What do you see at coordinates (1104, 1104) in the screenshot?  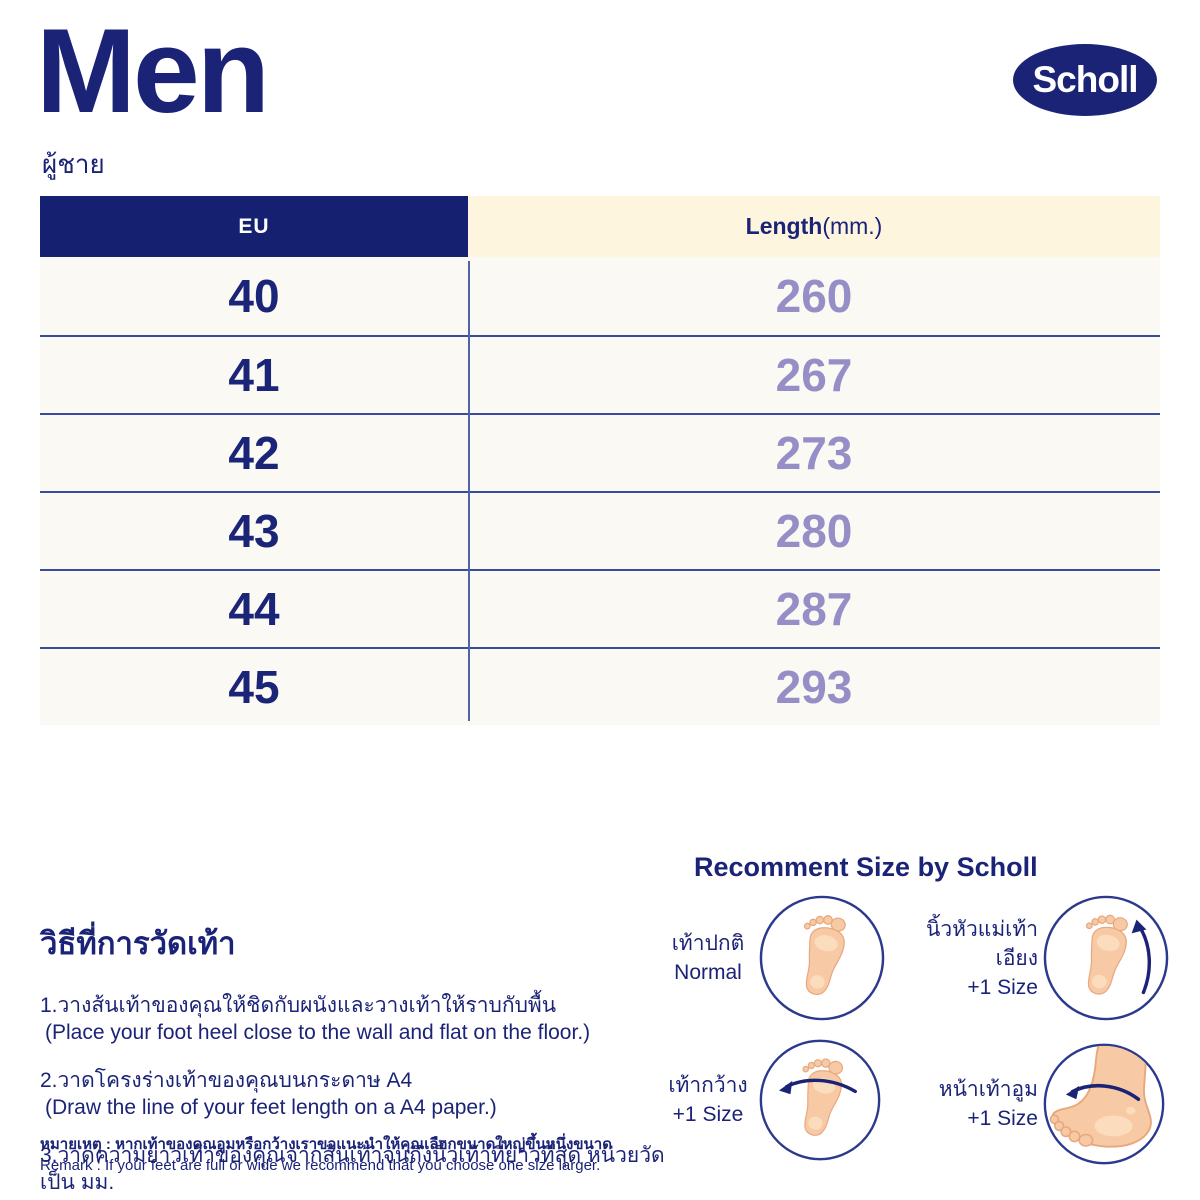 I see `foot-instep-icon` at bounding box center [1104, 1104].